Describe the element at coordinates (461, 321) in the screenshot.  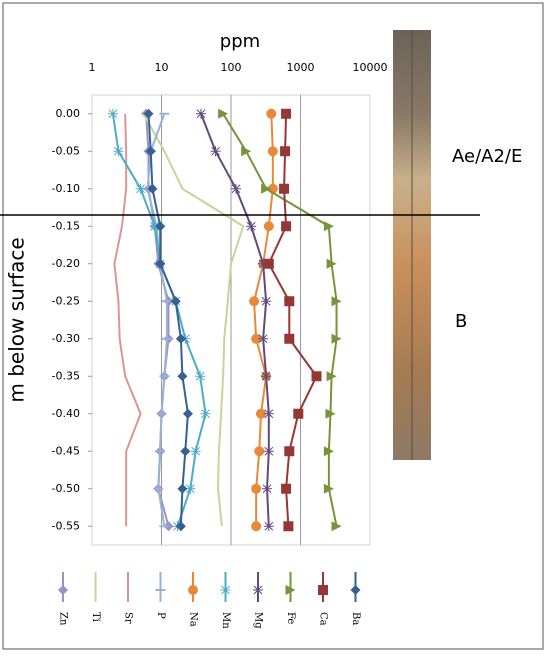
I see `annotation: B` at that location.